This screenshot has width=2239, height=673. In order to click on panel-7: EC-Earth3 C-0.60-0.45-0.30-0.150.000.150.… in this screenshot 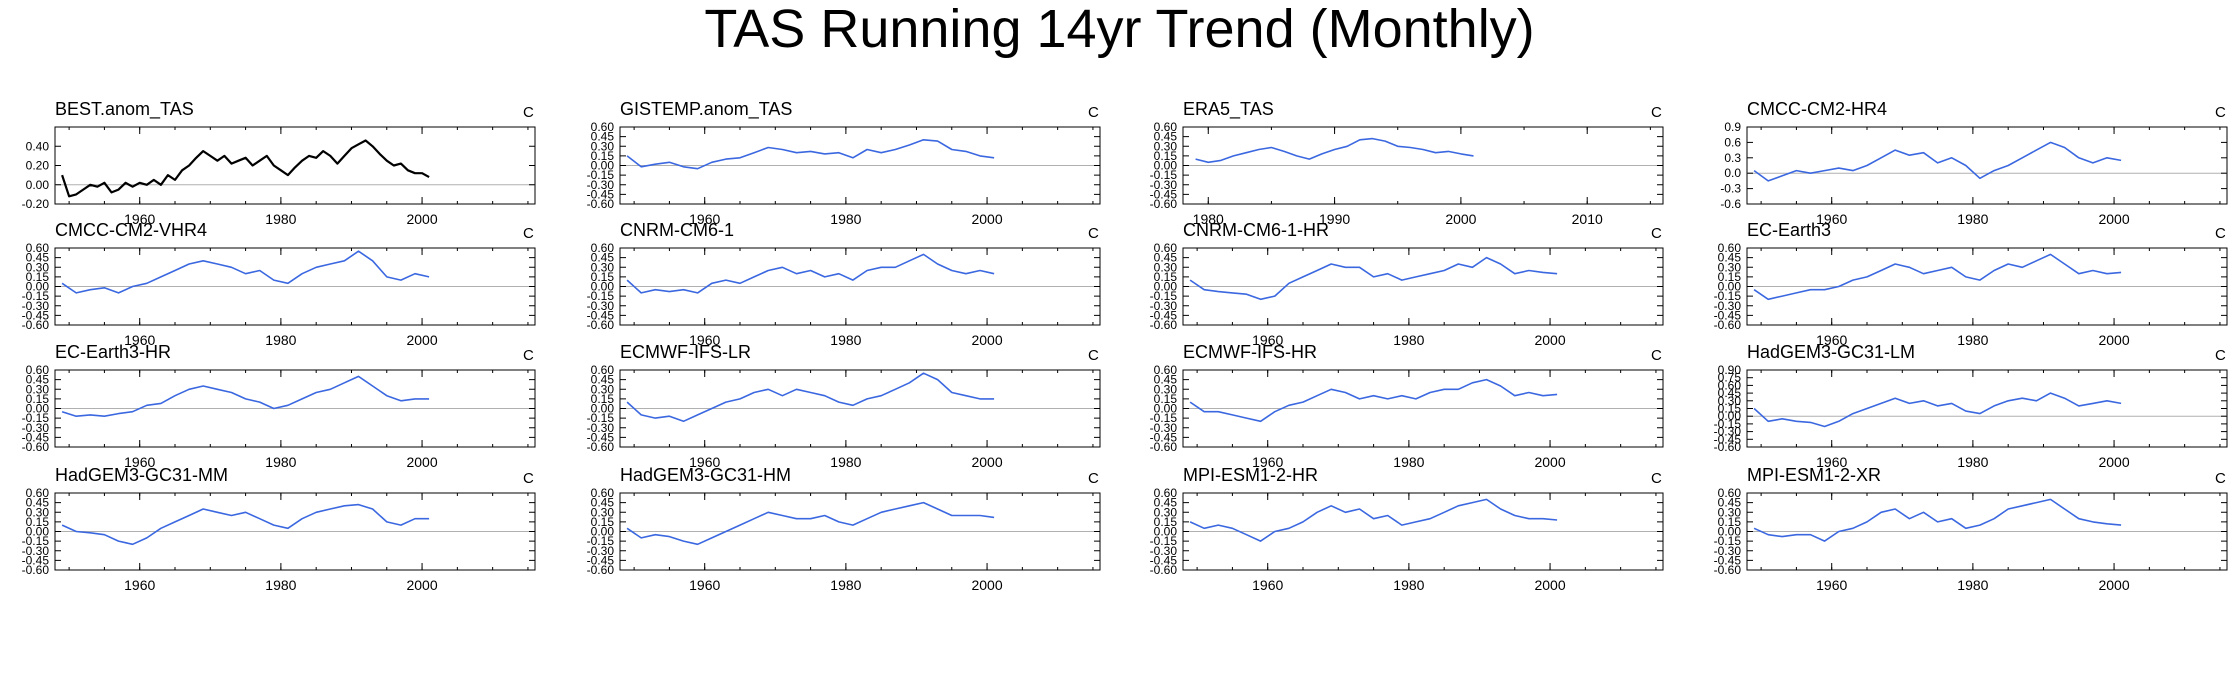, I will do `click(1971, 284)`.